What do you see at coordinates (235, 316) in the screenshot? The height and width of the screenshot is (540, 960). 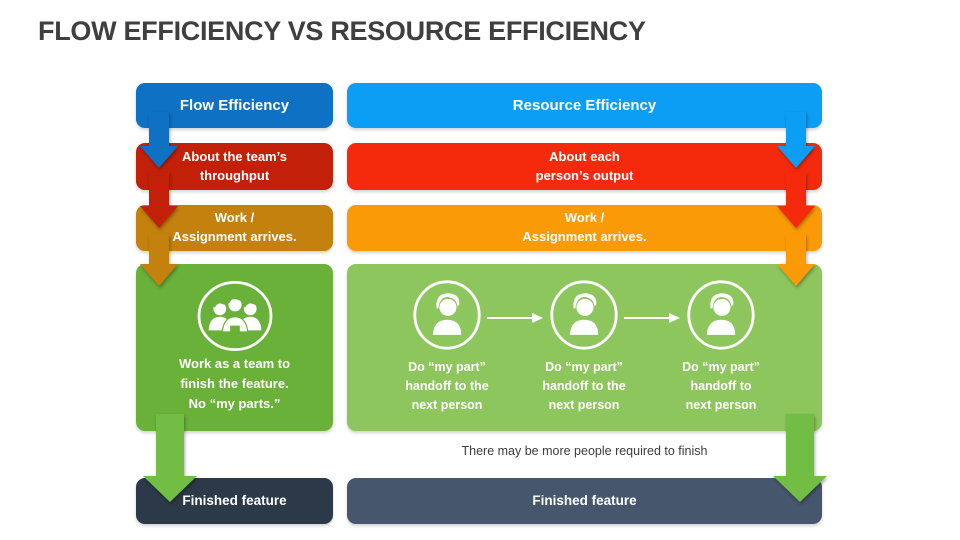 I see `team-icon` at bounding box center [235, 316].